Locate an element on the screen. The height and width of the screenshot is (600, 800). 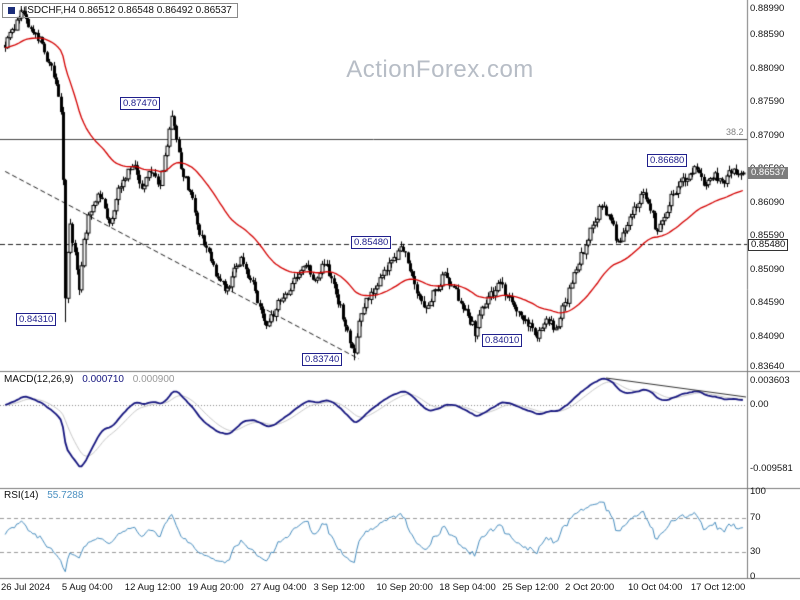
x-axis-time-label: 3 Sep 12:00 is located at coordinates (339, 587).